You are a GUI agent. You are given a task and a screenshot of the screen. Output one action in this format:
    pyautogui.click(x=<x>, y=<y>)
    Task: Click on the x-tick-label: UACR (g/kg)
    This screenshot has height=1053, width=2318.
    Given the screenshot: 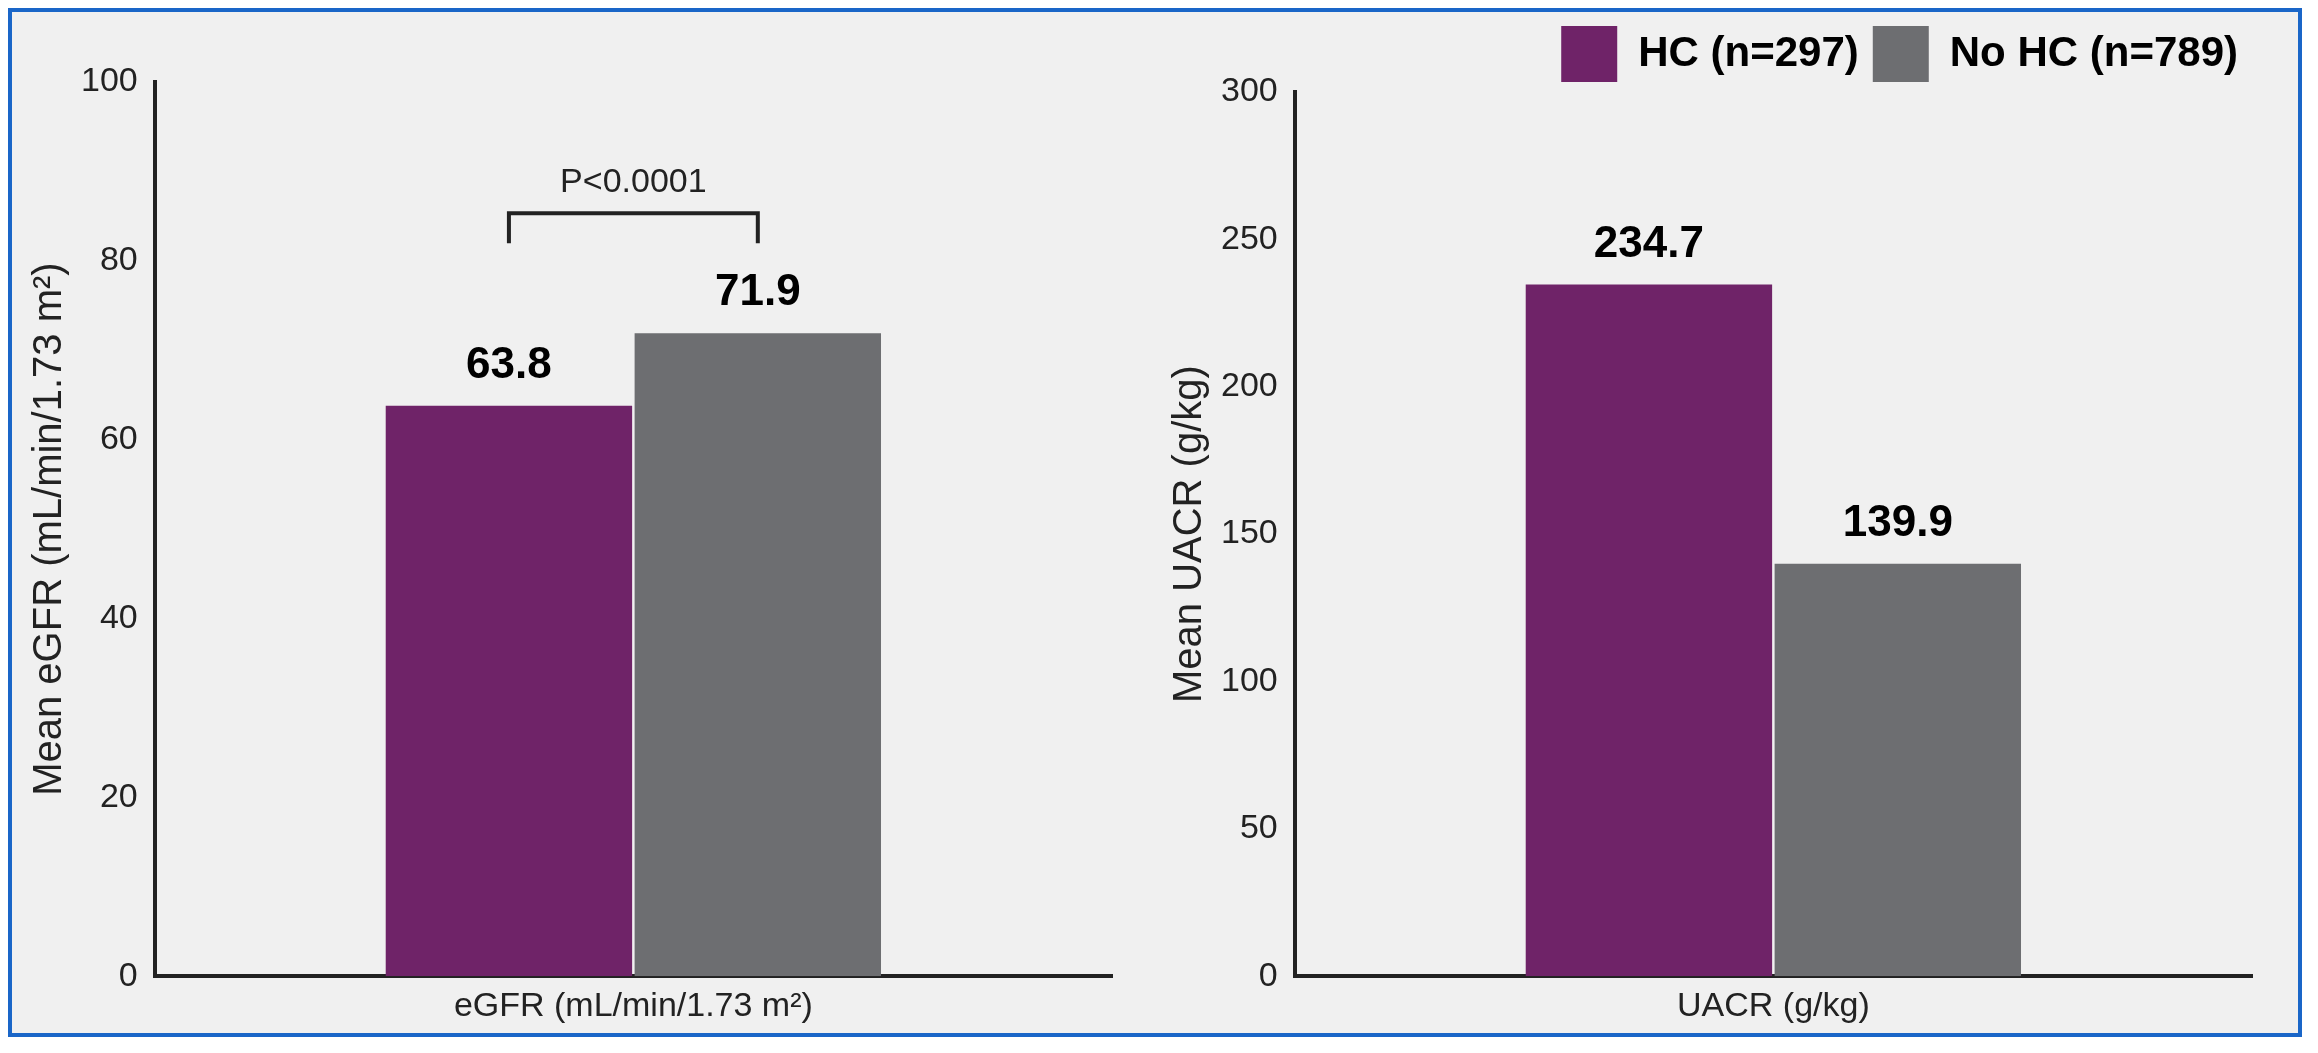 What is the action you would take?
    pyautogui.click(x=1773, y=1003)
    